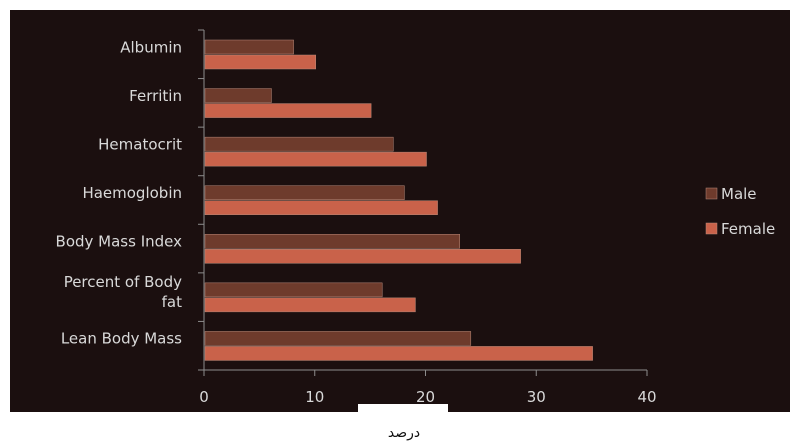  What do you see at coordinates (310, 305) in the screenshot?
I see `bar-female-percent-of-body-fat` at bounding box center [310, 305].